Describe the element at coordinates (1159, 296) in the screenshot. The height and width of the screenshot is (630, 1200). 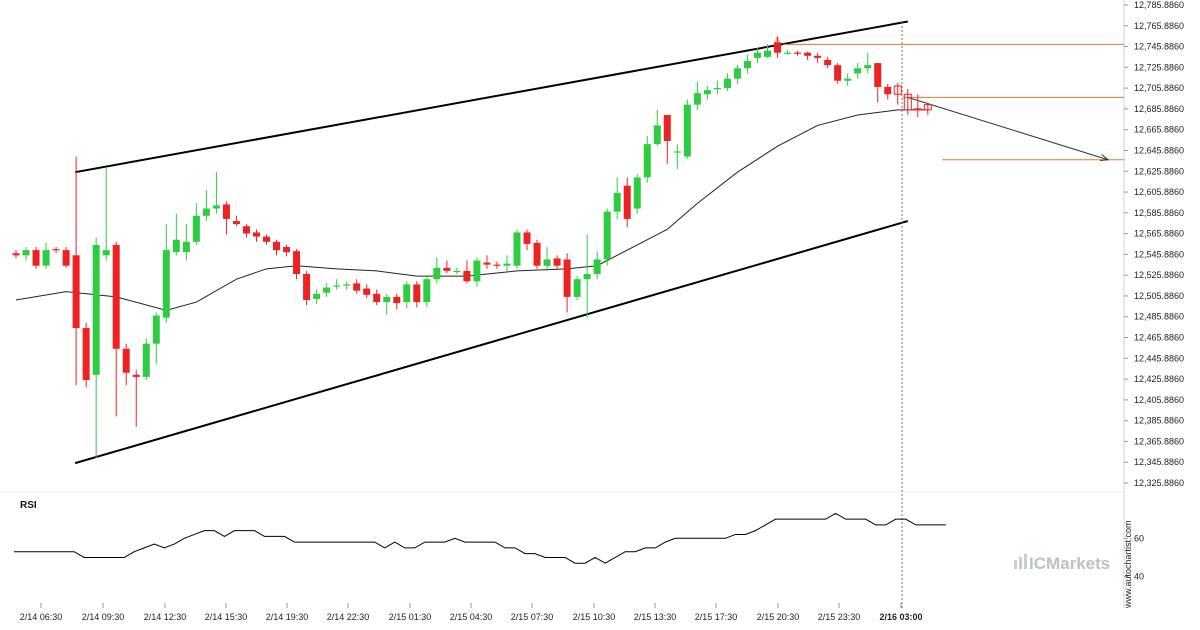
I see `y-tick-label: 12,505.8860` at that location.